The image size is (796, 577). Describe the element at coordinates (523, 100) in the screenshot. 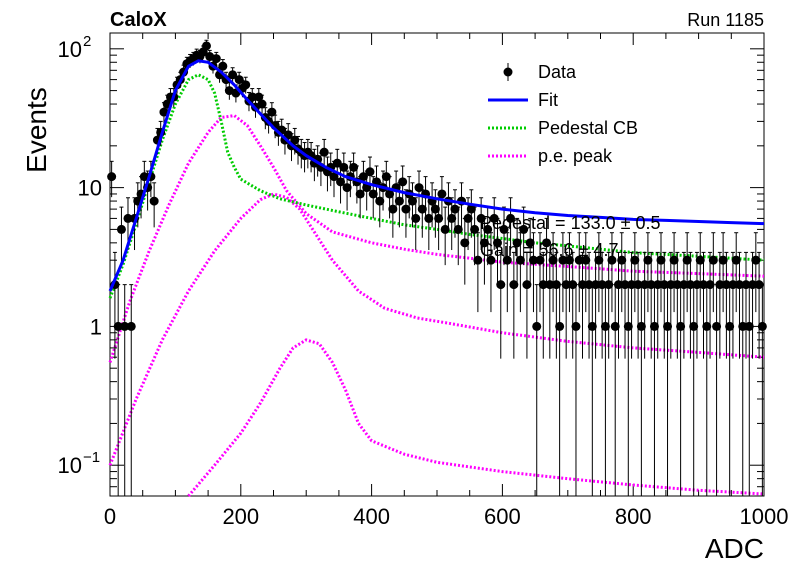

I see `legend-item: Fit` at that location.